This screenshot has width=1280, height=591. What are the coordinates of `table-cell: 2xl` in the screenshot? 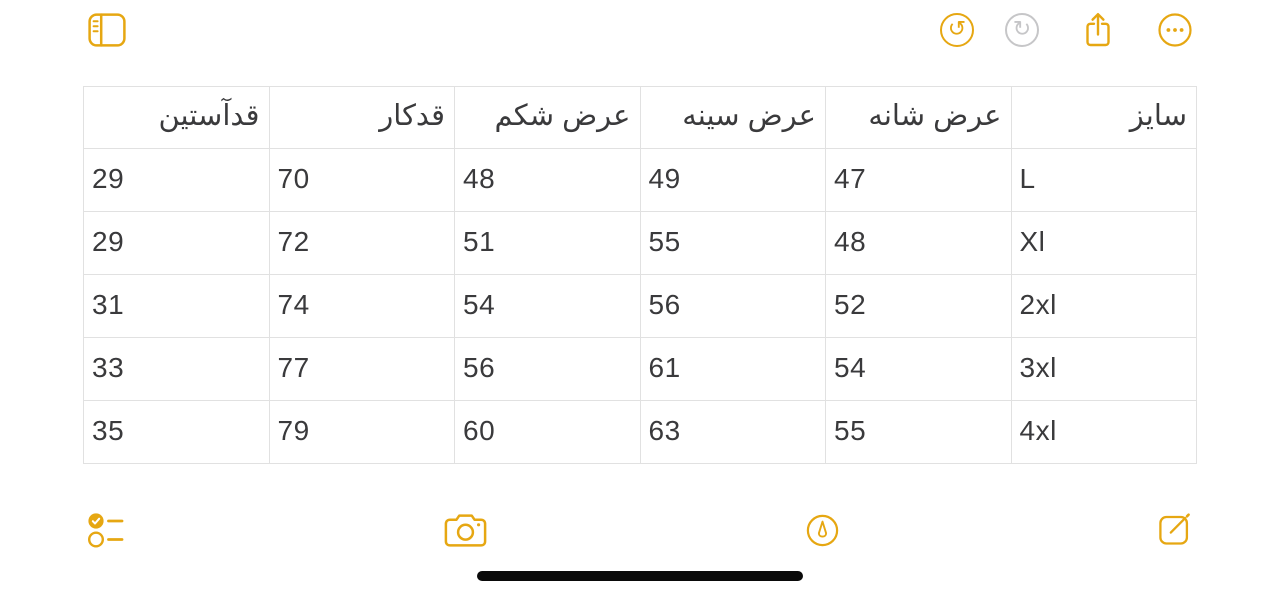 It's located at (1103, 306).